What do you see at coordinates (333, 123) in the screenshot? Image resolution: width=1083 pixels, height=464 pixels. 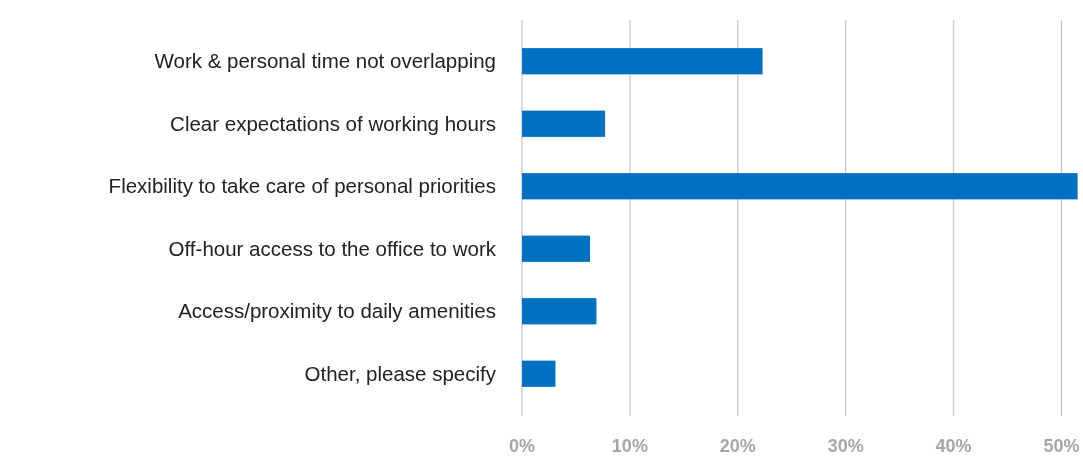 I see `y-tick-label: Clear expectations of working hours` at bounding box center [333, 123].